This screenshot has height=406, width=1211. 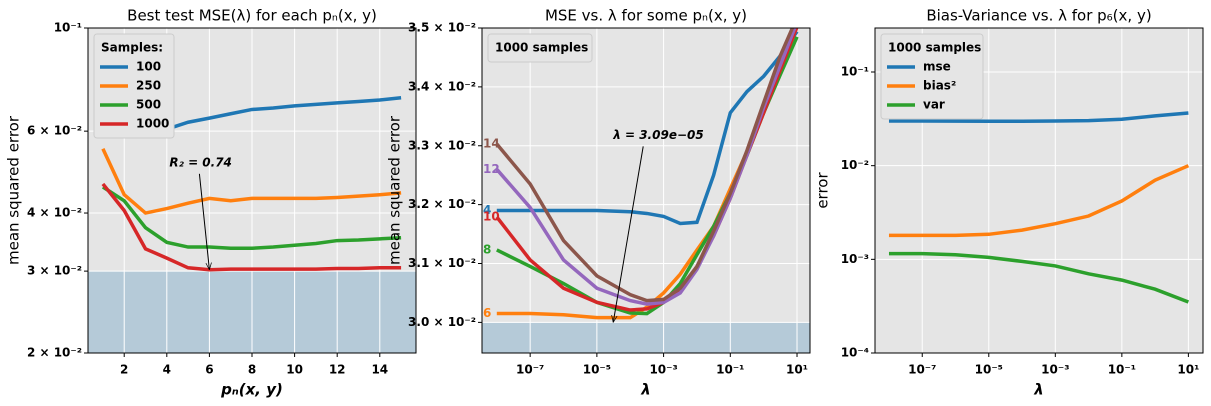 I want to click on y-tick-label: 4 × 10⁻², so click(x=54, y=213).